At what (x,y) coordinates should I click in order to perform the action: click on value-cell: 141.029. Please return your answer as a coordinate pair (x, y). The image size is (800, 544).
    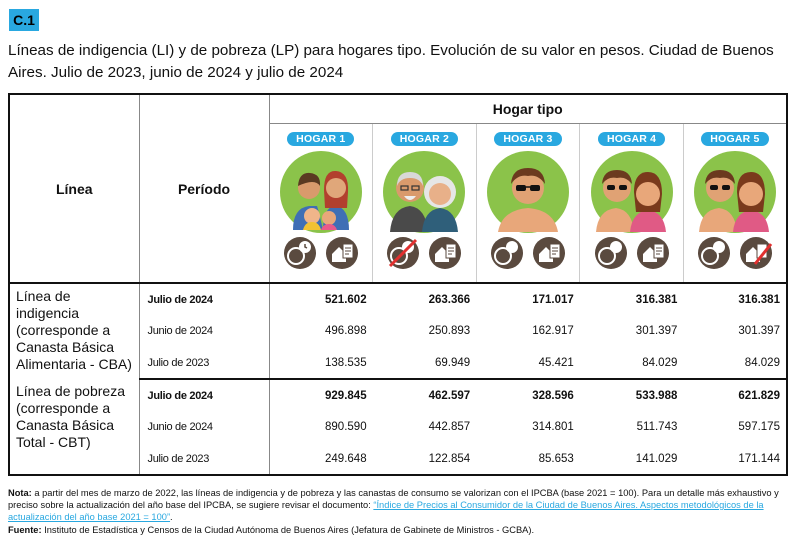
    Looking at the image, I should click on (656, 458).